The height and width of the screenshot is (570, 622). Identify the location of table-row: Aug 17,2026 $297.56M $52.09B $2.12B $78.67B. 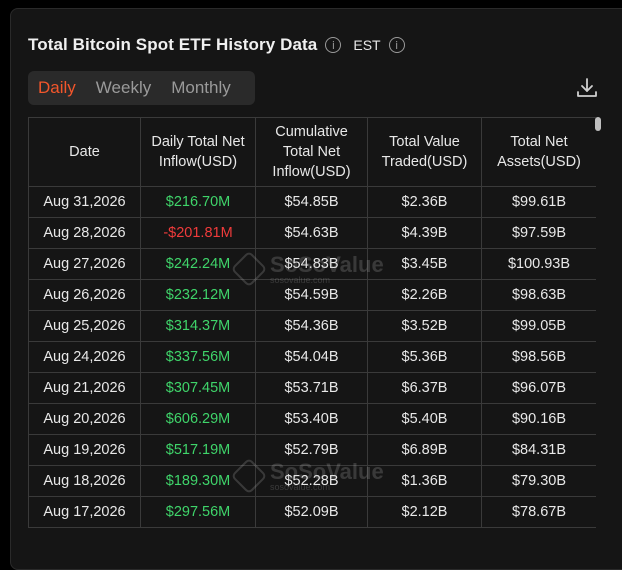
(312, 512).